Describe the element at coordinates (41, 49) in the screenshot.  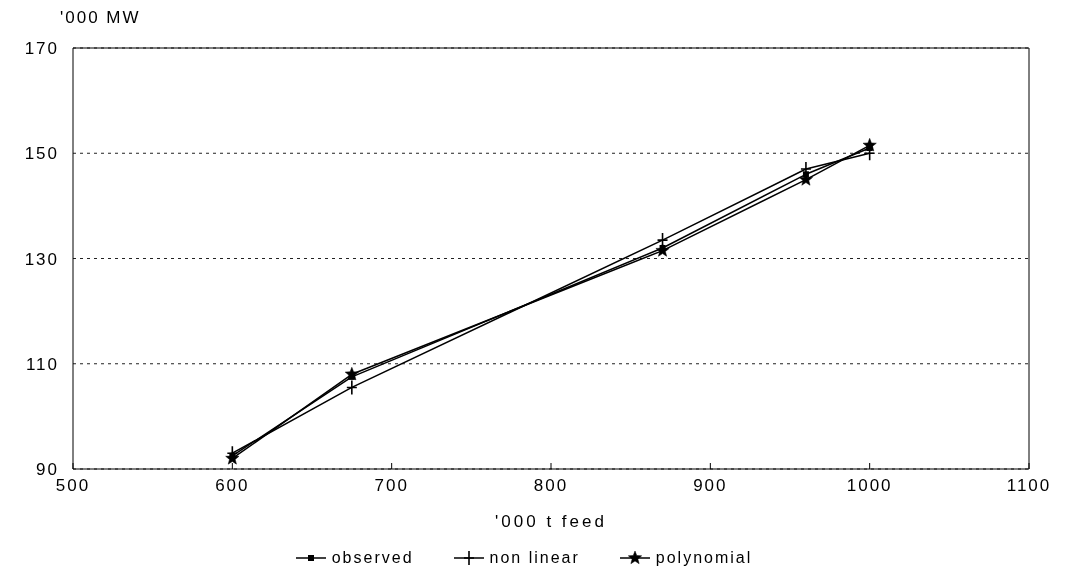
I see `y-tick-label: 170` at that location.